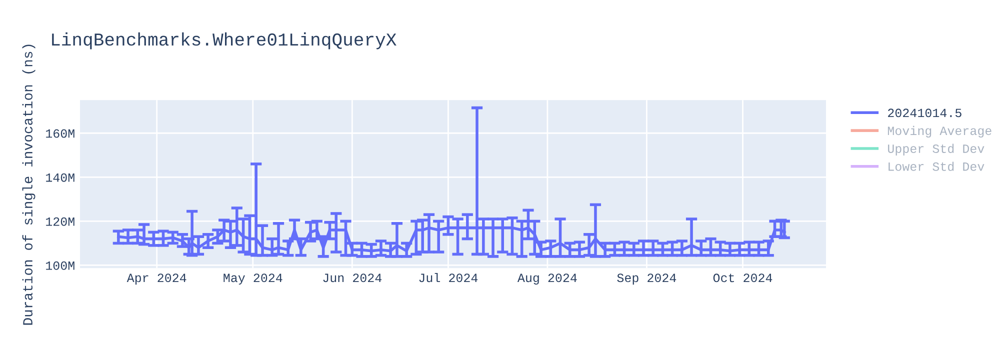  I want to click on legend-label: 20241014.5, so click(925, 113).